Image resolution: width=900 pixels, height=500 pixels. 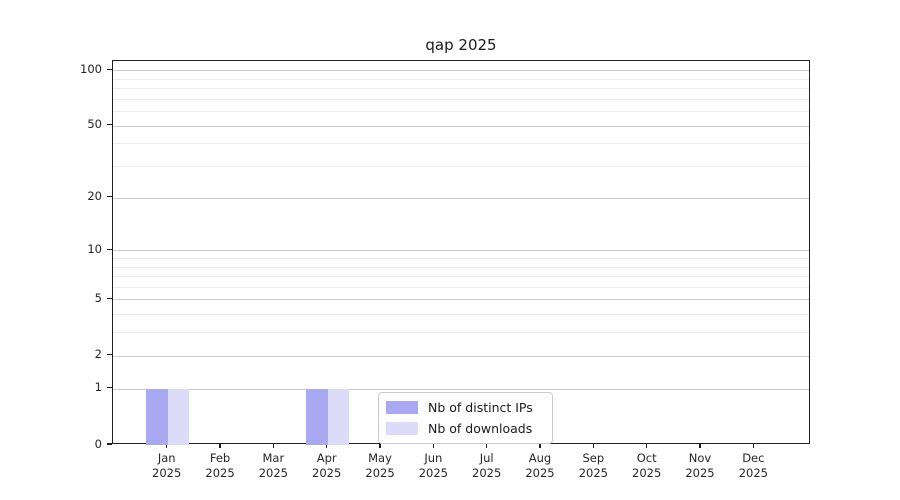 I want to click on legend-label: Nb of distinct IPs, so click(x=480, y=407).